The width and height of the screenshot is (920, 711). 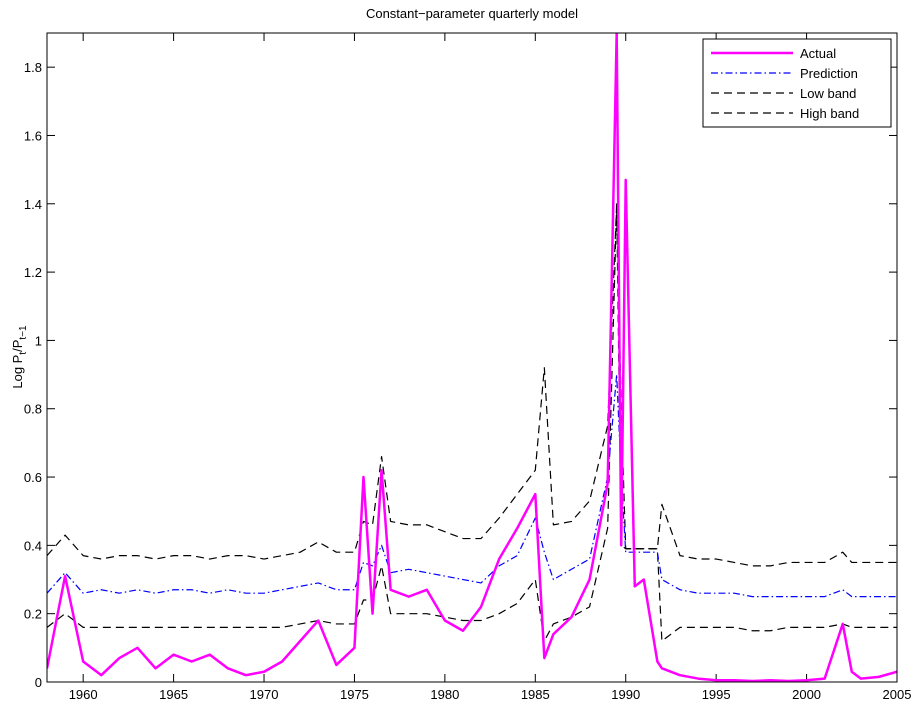 What do you see at coordinates (17, 372) in the screenshot?
I see `y-label-part: Log P` at bounding box center [17, 372].